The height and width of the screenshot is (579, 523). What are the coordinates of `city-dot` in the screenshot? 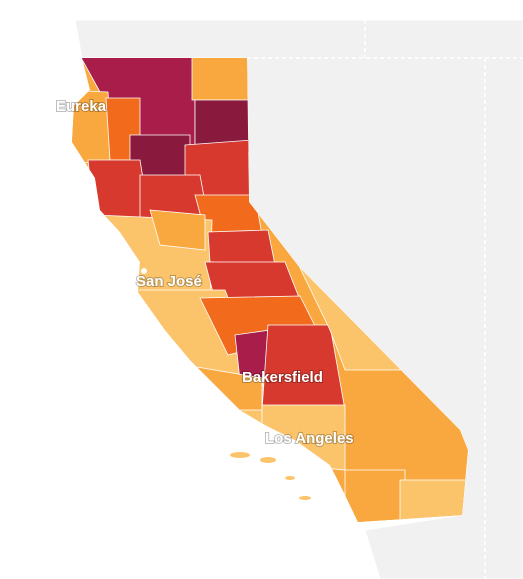 It's located at (144, 271).